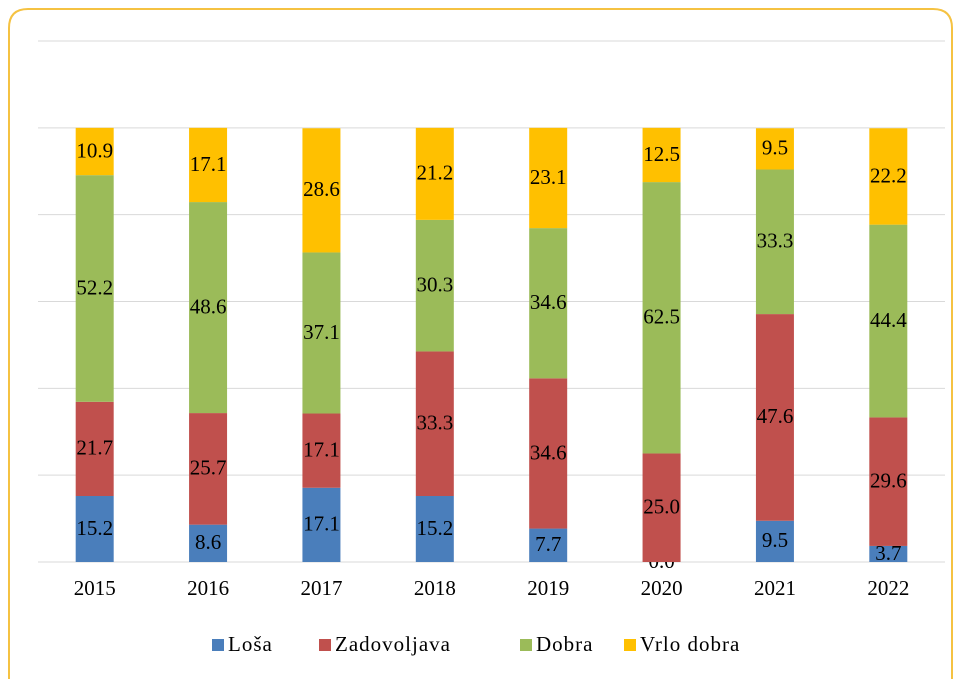 The width and height of the screenshot is (961, 679). I want to click on data-label: 25.0, so click(661, 507).